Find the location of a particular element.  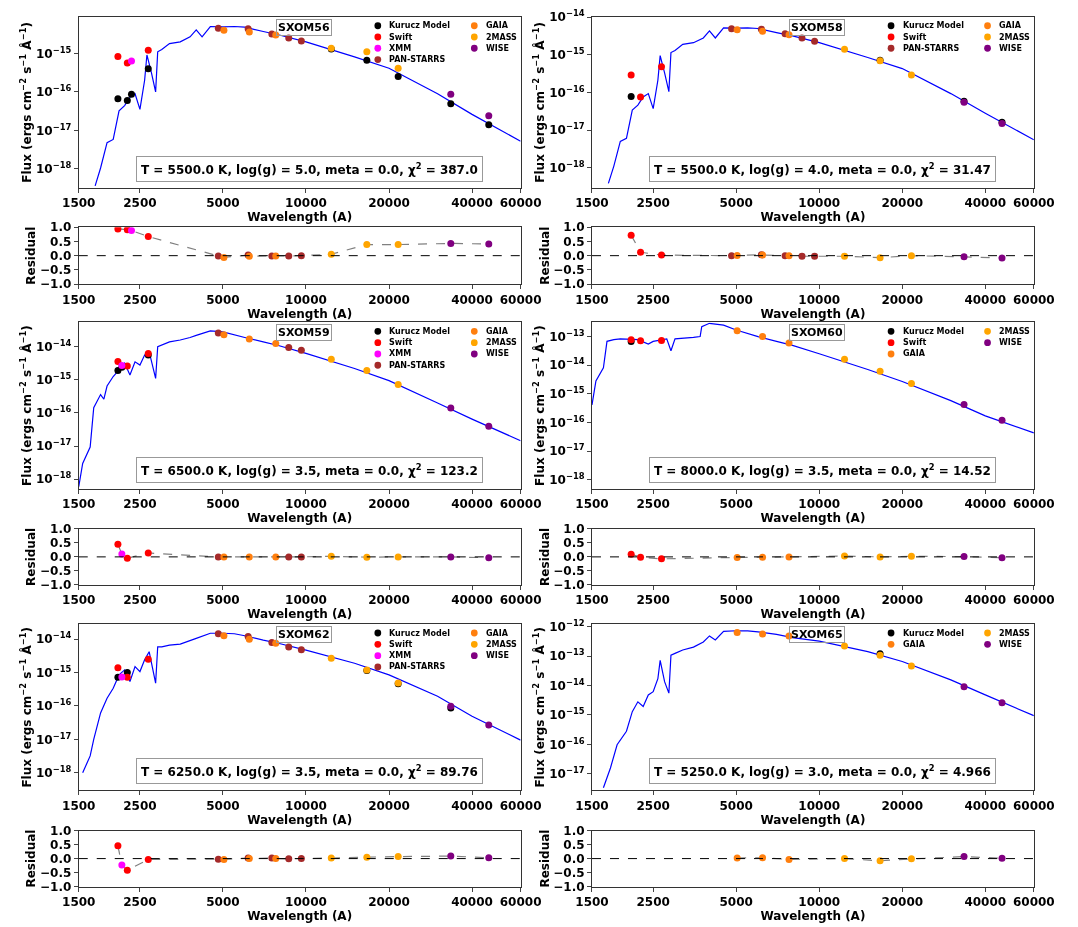

legend-label: PAN-STARRS is located at coordinates (417, 666).